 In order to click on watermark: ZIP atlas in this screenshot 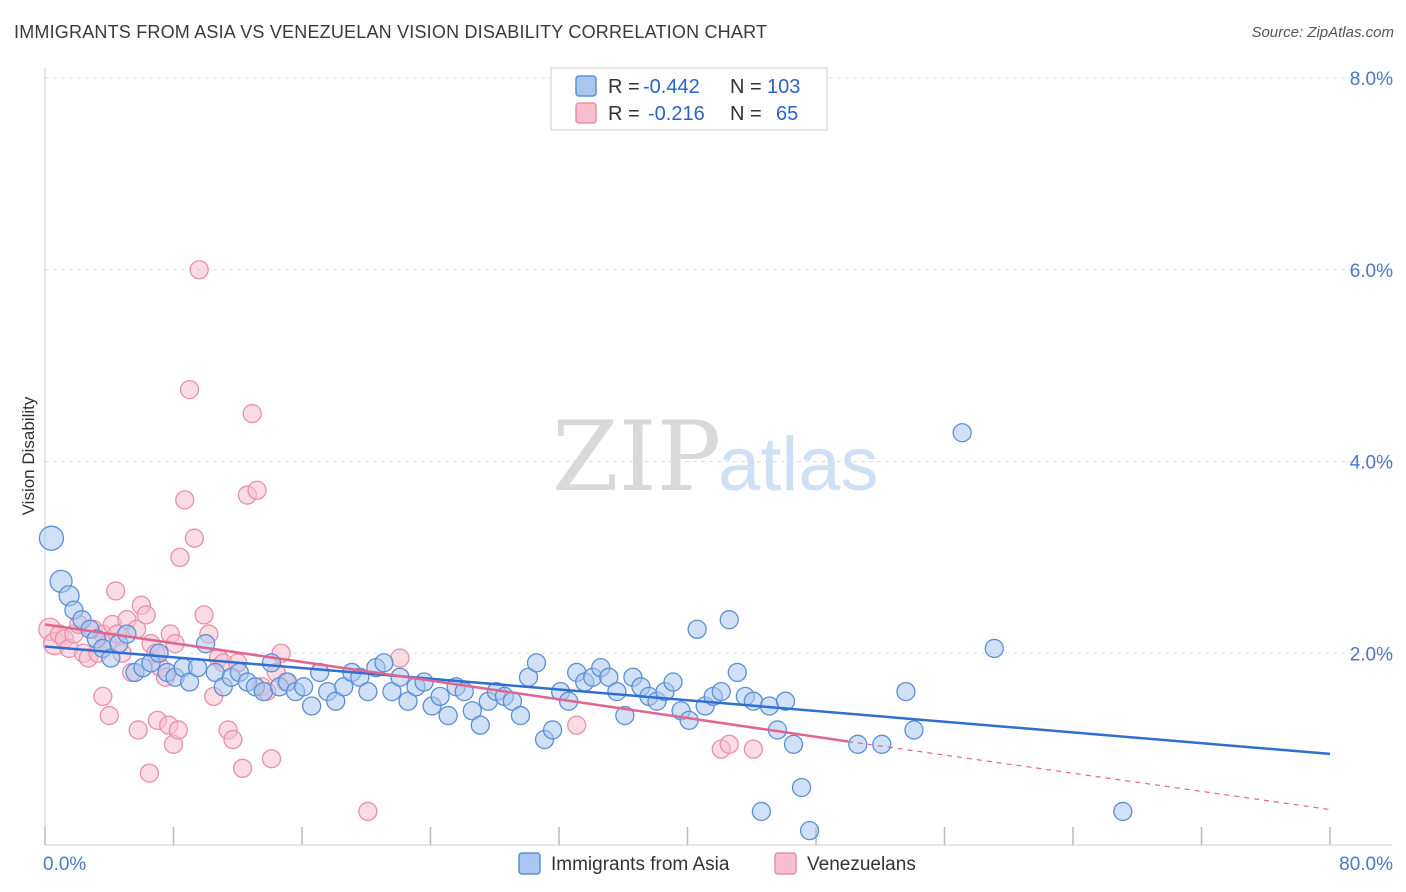, I will do `click(715, 457)`.